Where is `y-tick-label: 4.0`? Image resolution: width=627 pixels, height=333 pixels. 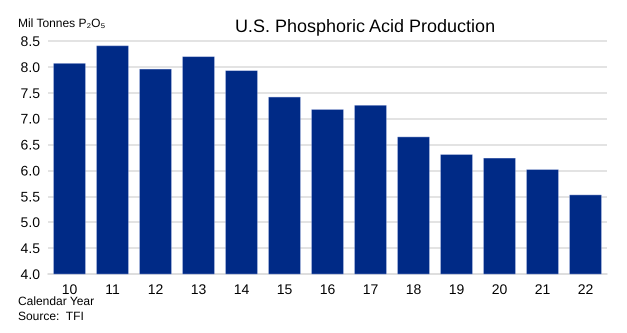
y-tick-label: 4.0 is located at coordinates (30, 274).